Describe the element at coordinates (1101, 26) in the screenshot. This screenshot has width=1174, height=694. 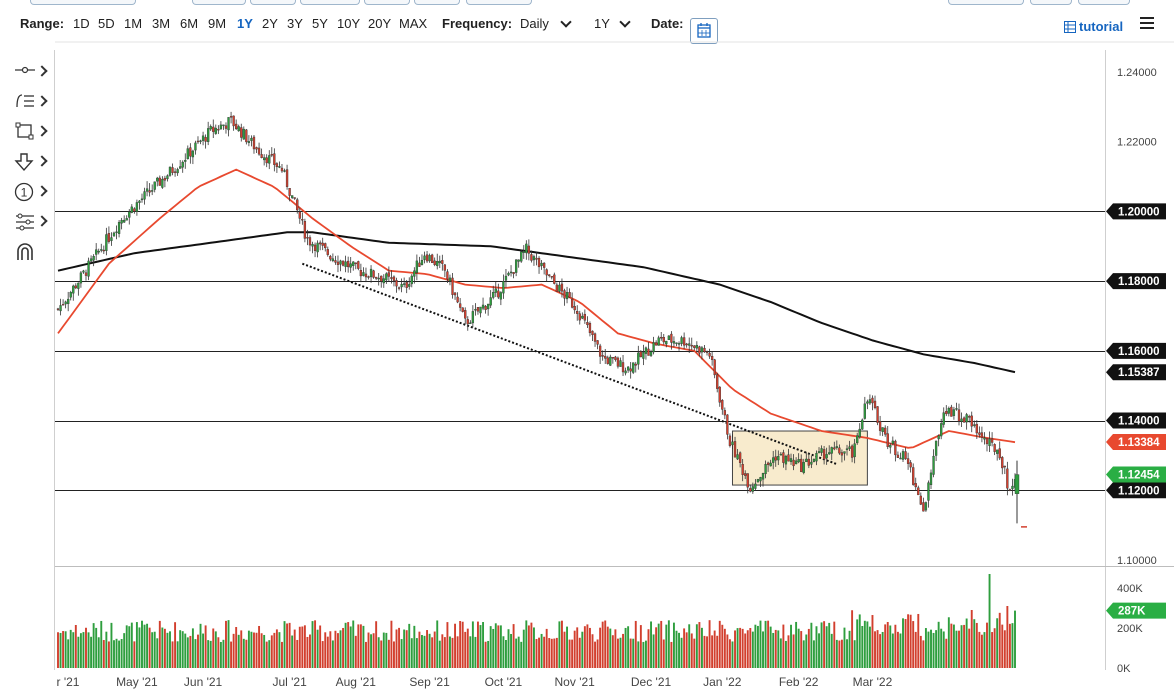
I see `tutorial-label: tutorial` at that location.